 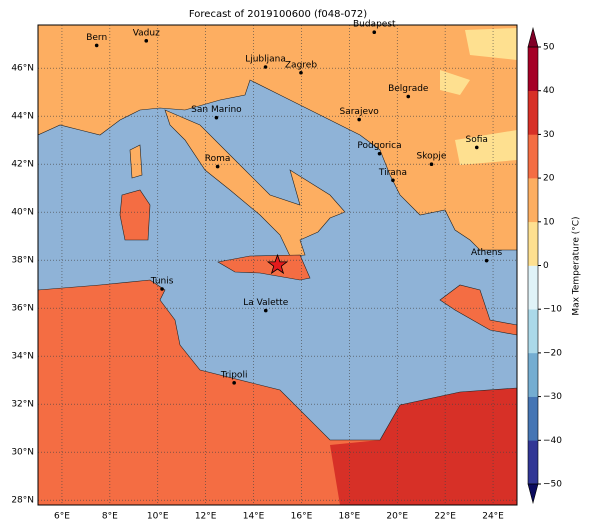 I want to click on lon-tick-label: 10°E, so click(x=158, y=517).